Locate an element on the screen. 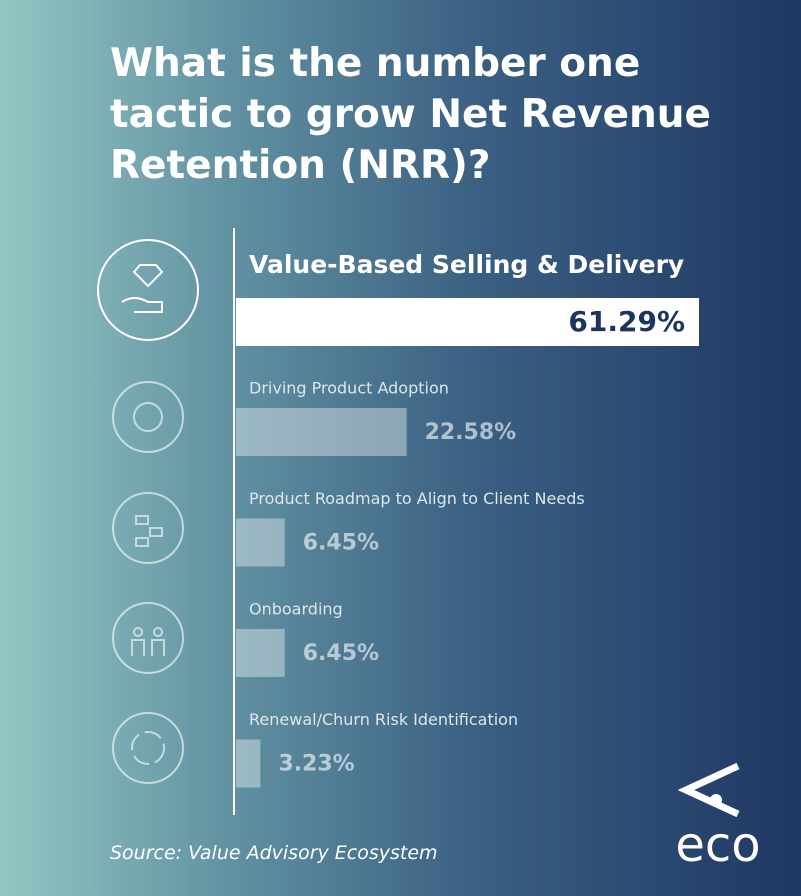  logo-dot is located at coordinates (716, 800).